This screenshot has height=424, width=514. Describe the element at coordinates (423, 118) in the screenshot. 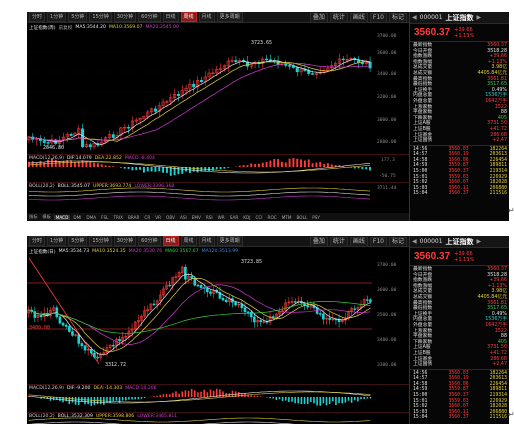

I see `quote-stat-label: 下跌家数` at that location.